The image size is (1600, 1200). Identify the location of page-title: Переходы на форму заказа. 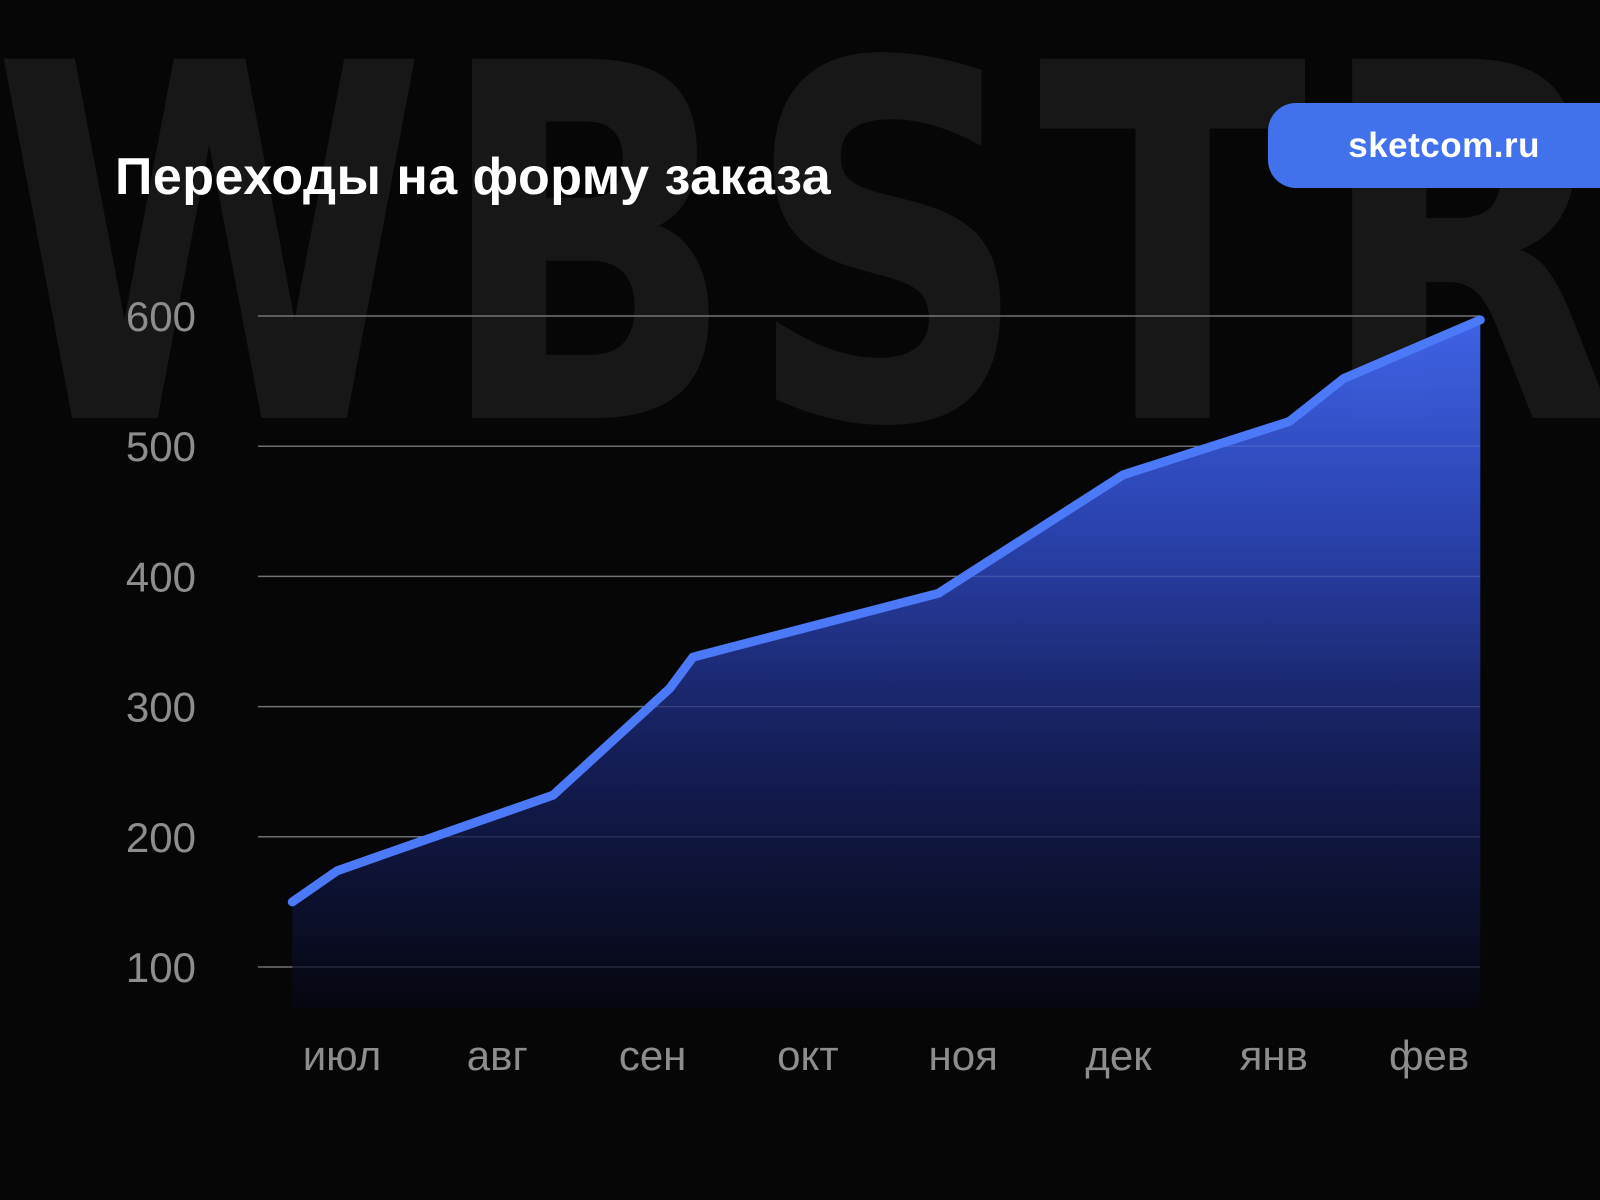
(473, 176).